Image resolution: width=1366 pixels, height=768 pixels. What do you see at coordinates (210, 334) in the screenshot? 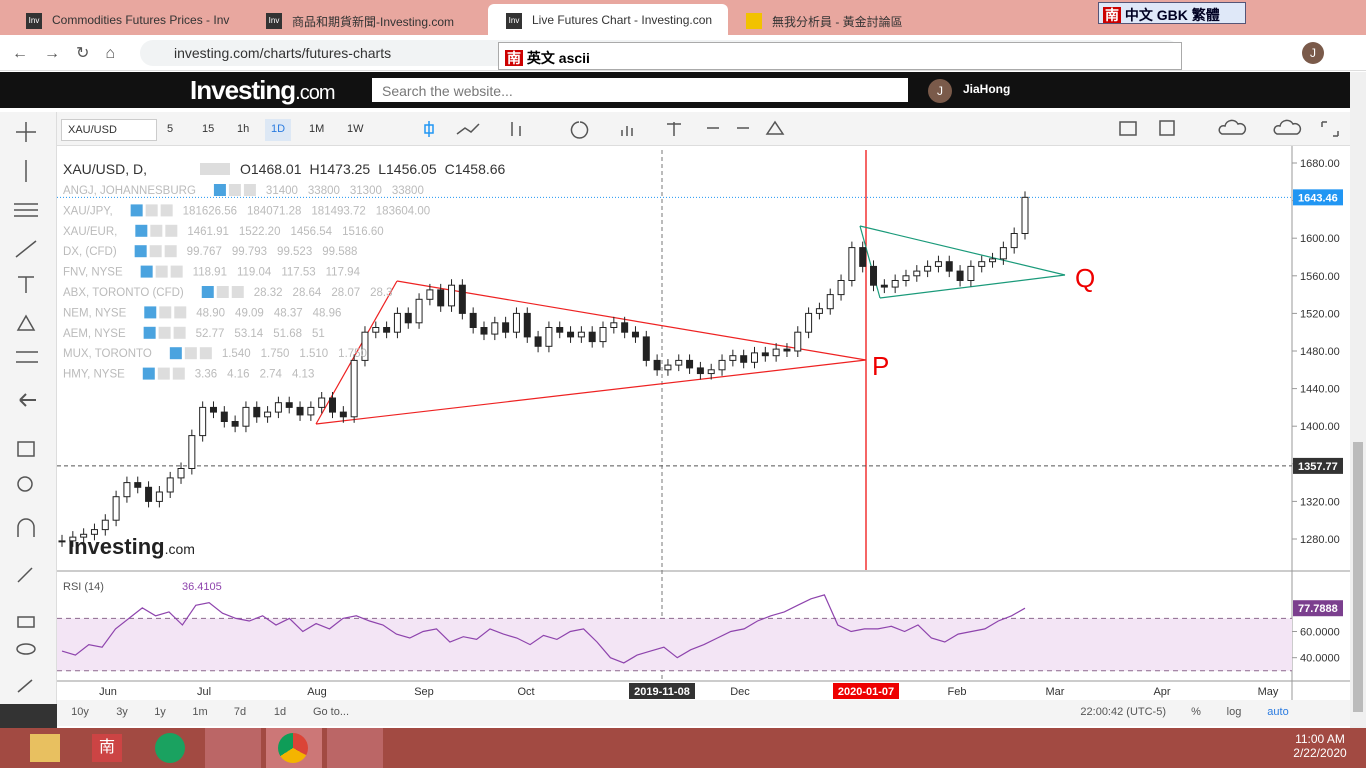
I see `compare-value: 52.77` at bounding box center [210, 334].